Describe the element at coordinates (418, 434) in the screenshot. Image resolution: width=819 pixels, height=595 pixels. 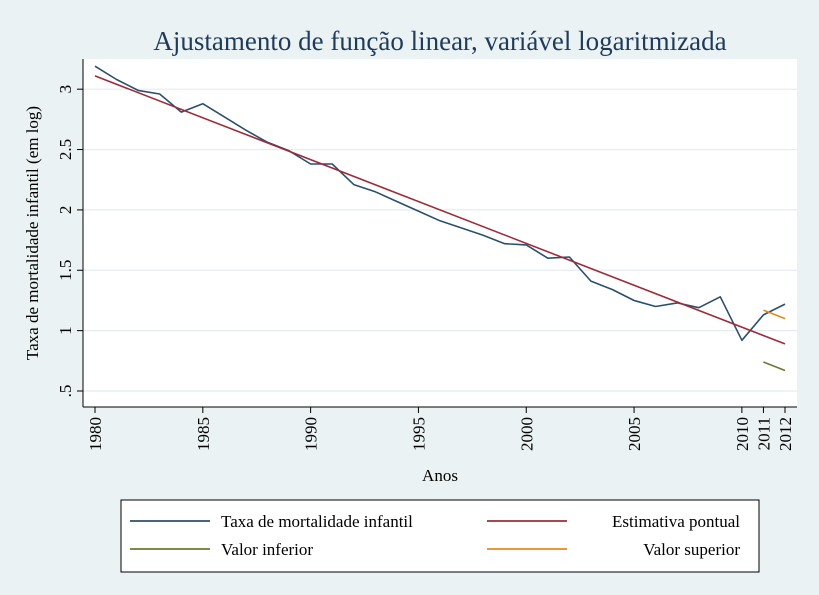
I see `x-tick-label: 1995` at that location.